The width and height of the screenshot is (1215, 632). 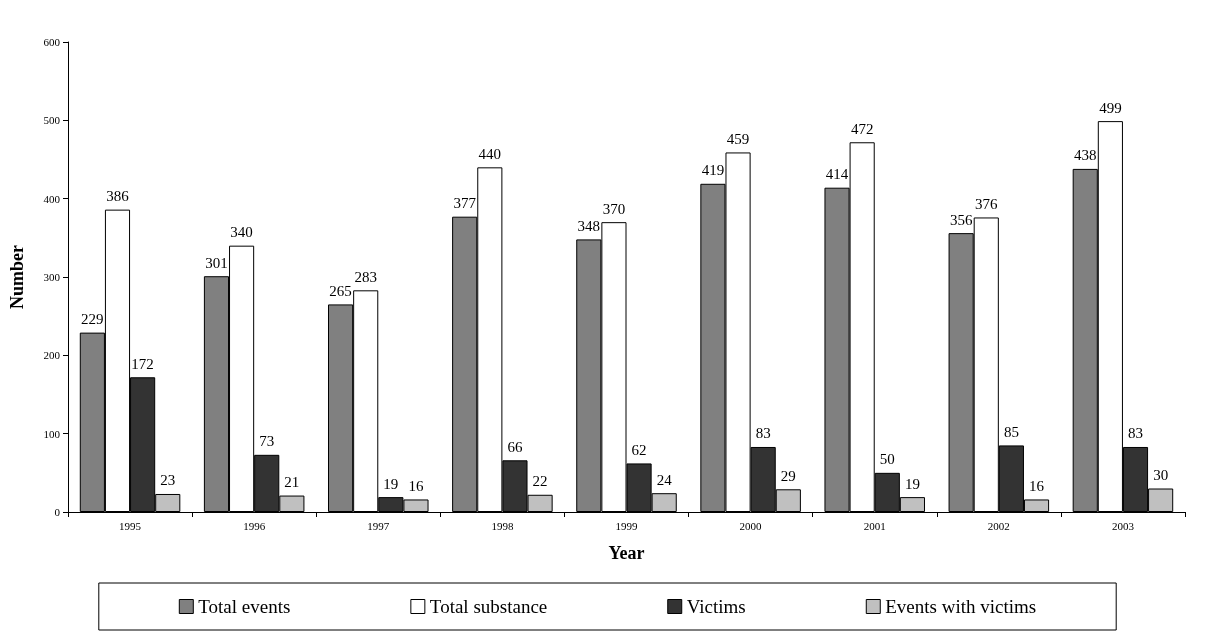 I want to click on x-axis-title: Year, so click(x=626, y=553).